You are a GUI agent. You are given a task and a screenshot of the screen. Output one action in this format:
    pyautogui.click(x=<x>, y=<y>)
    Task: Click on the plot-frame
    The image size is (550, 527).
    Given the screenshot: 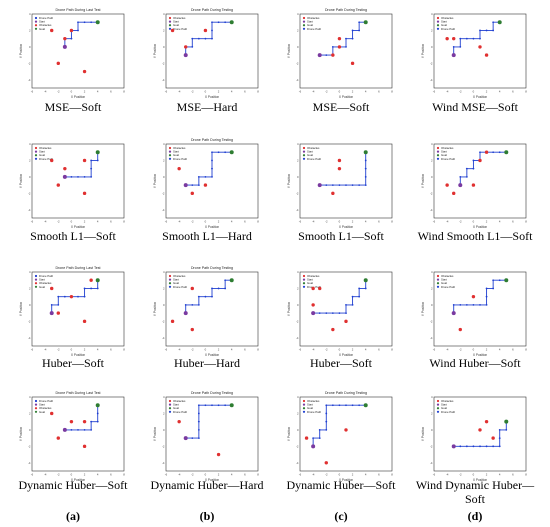 What is the action you would take?
    pyautogui.click(x=212, y=434)
    